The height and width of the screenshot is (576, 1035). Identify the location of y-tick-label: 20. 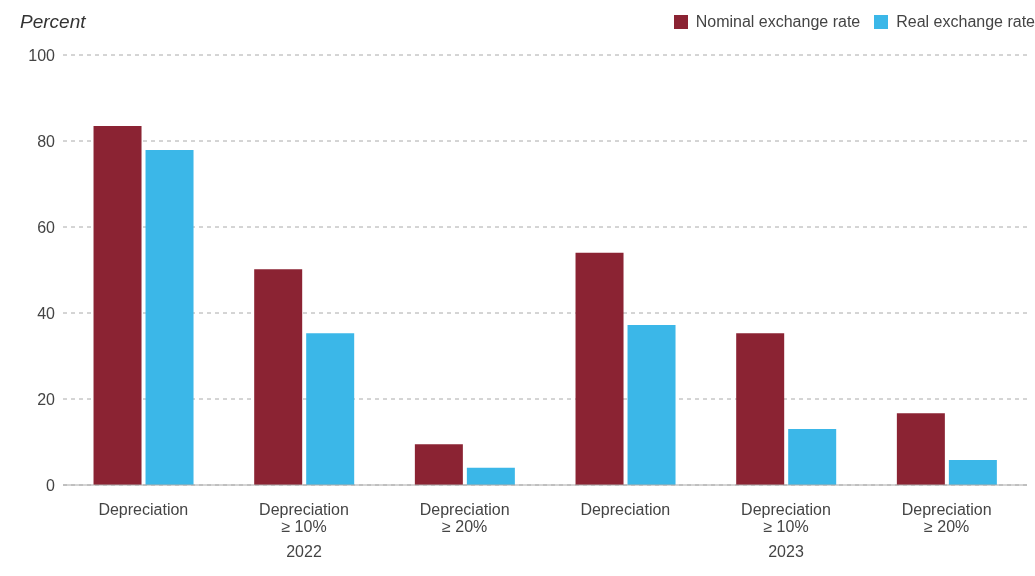
(46, 399).